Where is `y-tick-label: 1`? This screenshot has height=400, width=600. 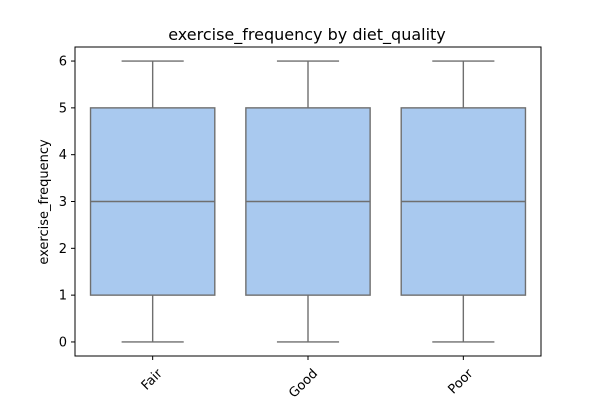
y-tick-label: 1 is located at coordinates (63, 296).